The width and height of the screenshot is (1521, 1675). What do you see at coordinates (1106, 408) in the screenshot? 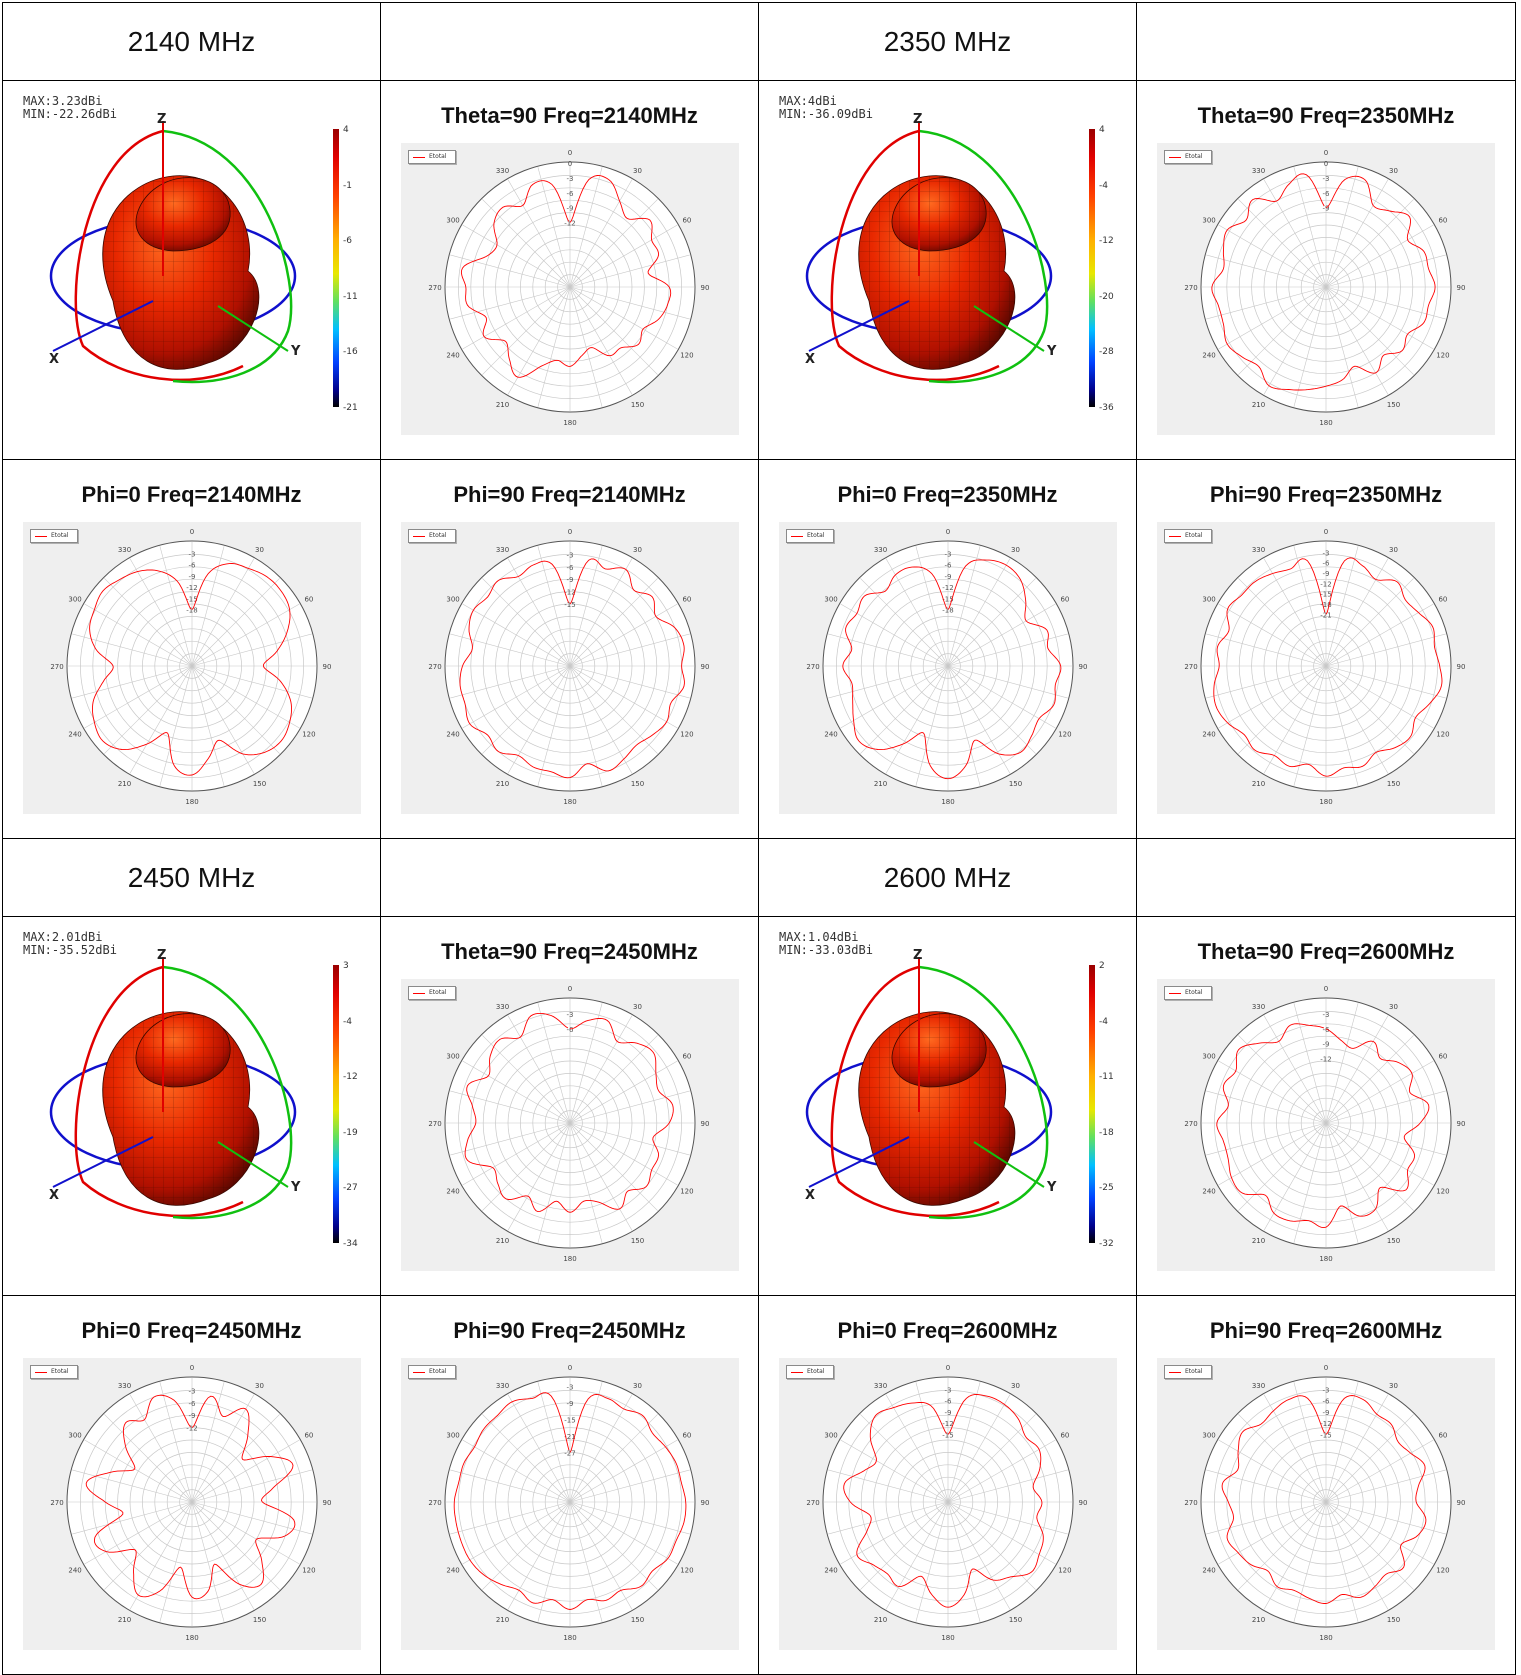
I see `colorbar-tick-label: -36` at bounding box center [1106, 408].